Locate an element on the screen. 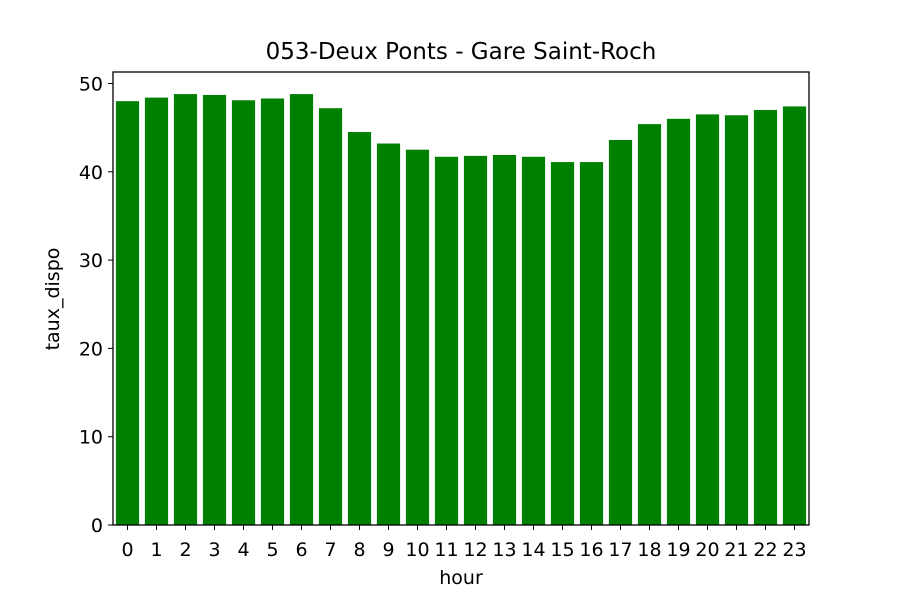 The width and height of the screenshot is (900, 600). x-tick-label: 5 is located at coordinates (272, 550).